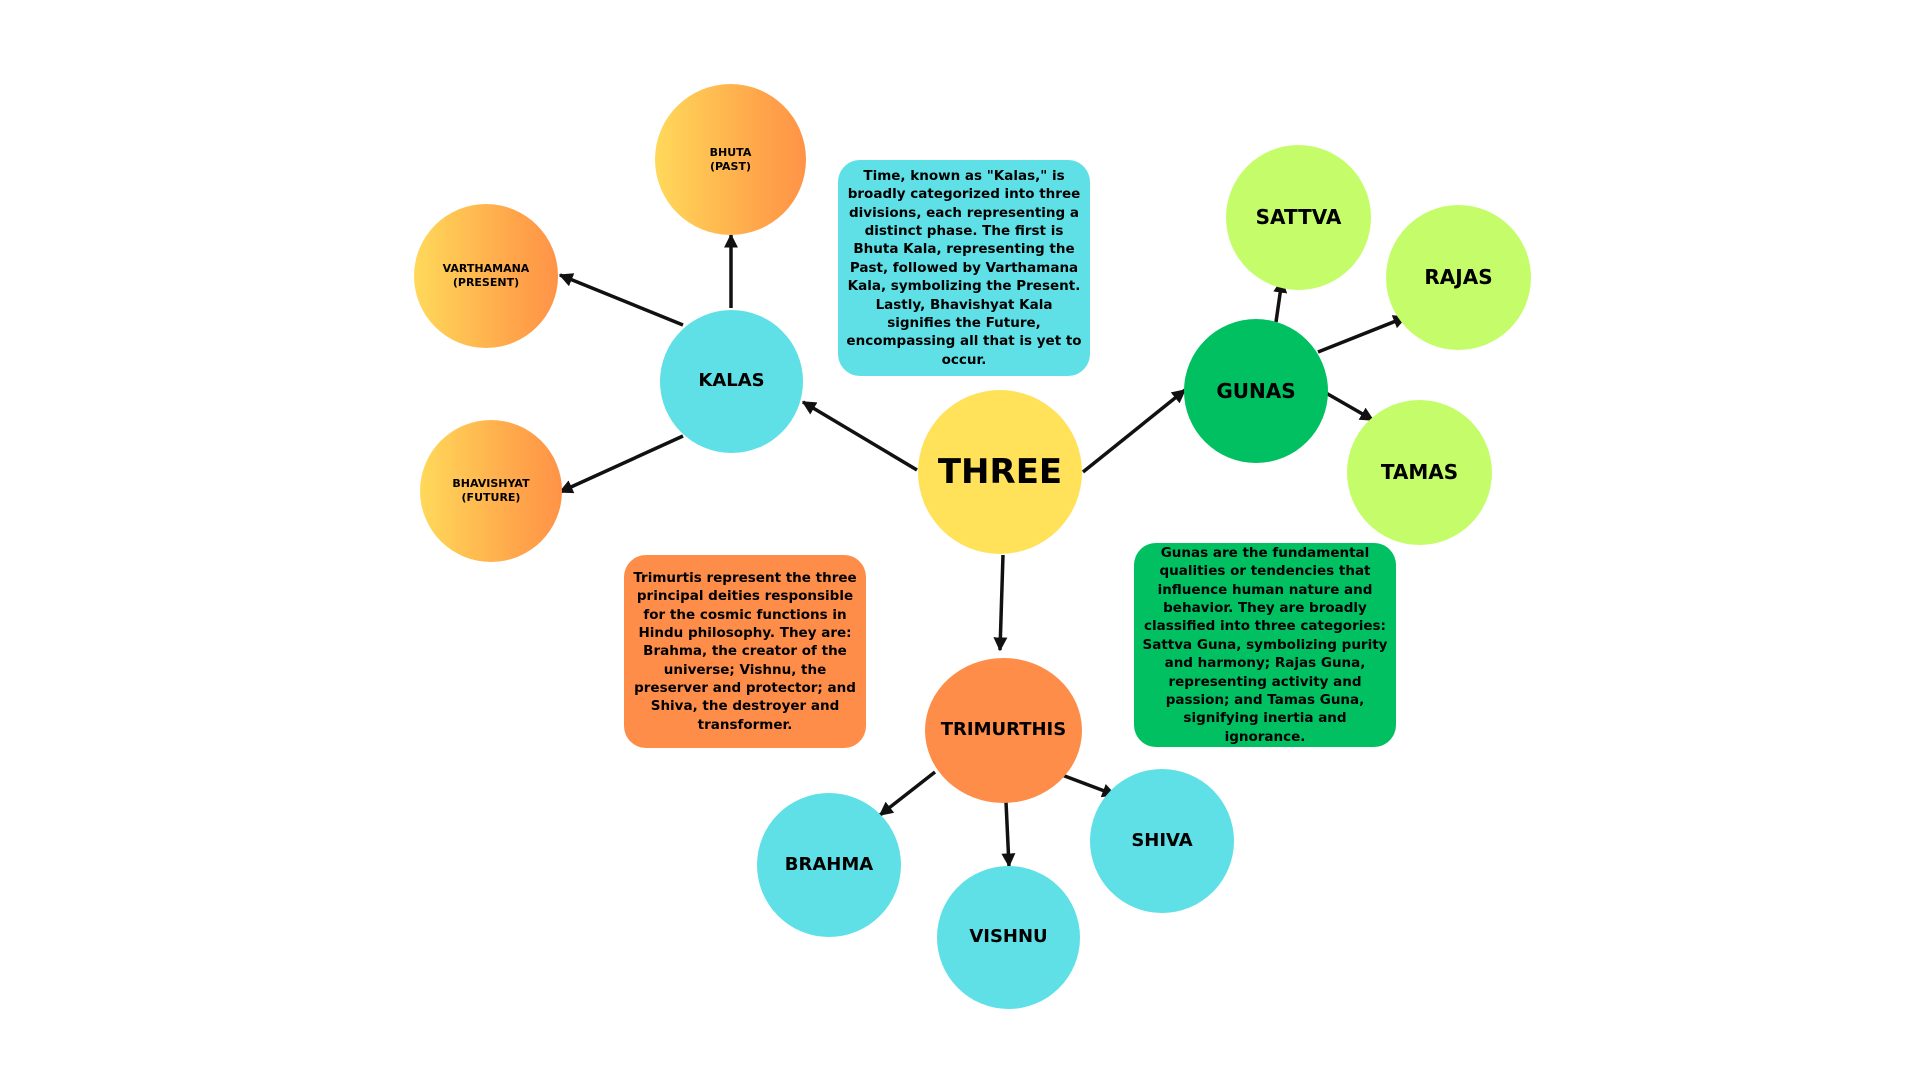 The width and height of the screenshot is (1920, 1080). I want to click on node-shiva-label: SHIVA, so click(1162, 840).